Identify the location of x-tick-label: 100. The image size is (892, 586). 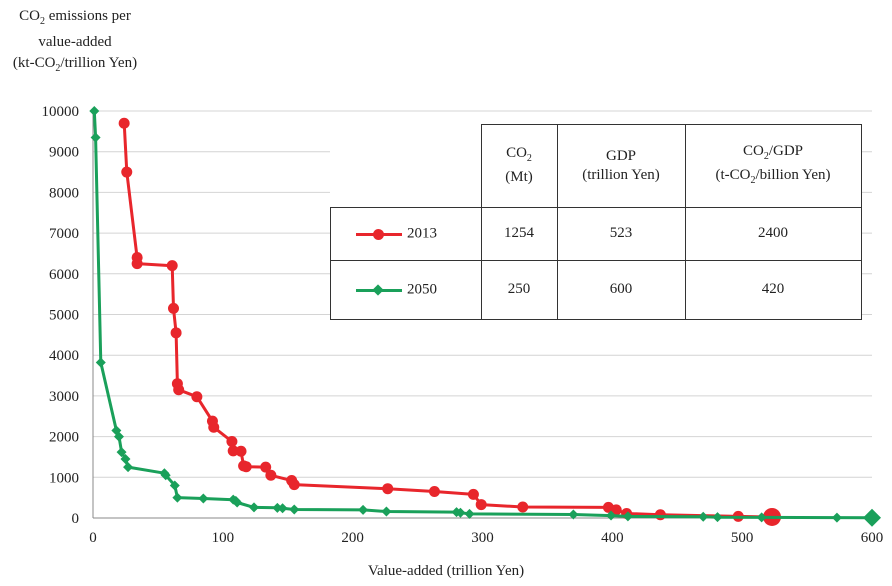
(223, 538).